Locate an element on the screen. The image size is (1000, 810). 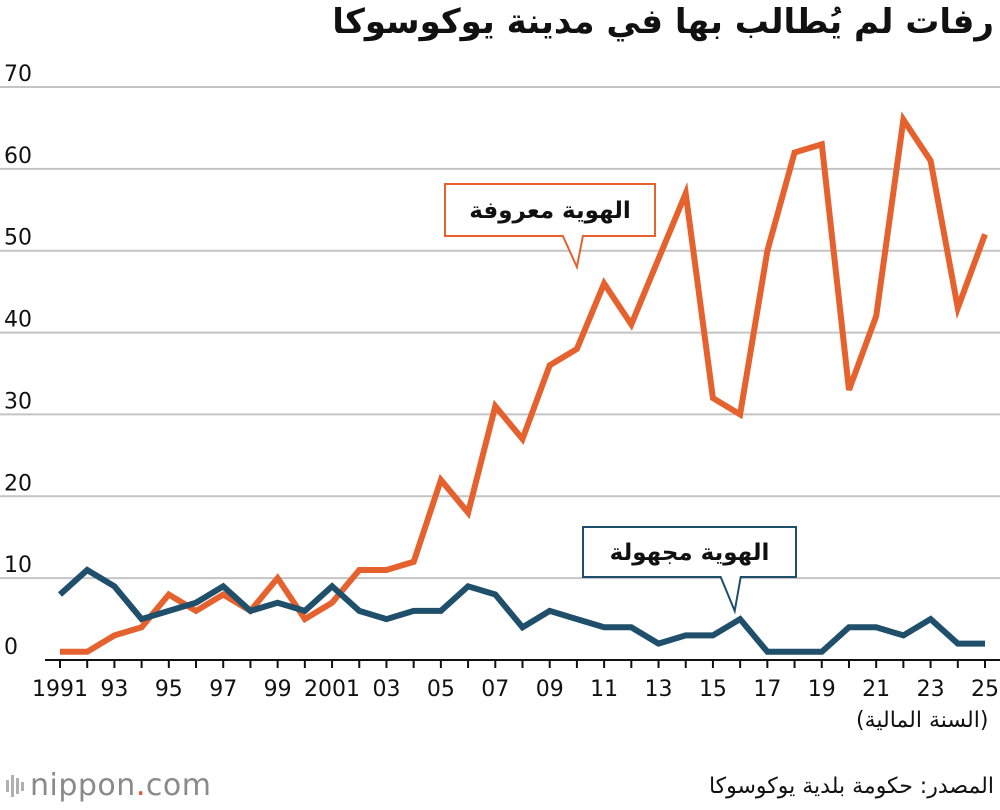
x-tick-label: 05 is located at coordinates (441, 689).